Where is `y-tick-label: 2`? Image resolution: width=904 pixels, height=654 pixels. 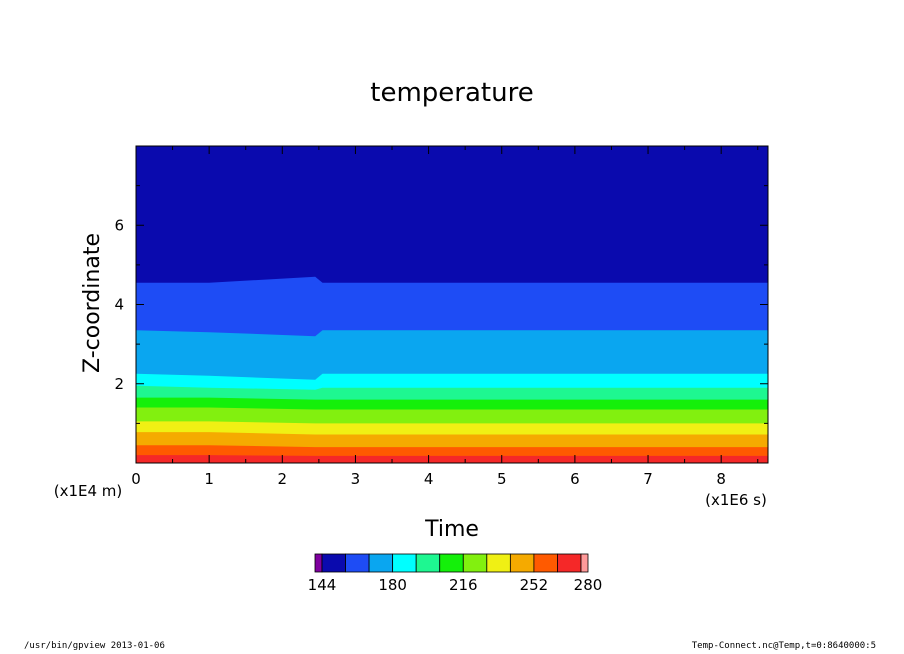
y-tick-label: 2 is located at coordinates (119, 384).